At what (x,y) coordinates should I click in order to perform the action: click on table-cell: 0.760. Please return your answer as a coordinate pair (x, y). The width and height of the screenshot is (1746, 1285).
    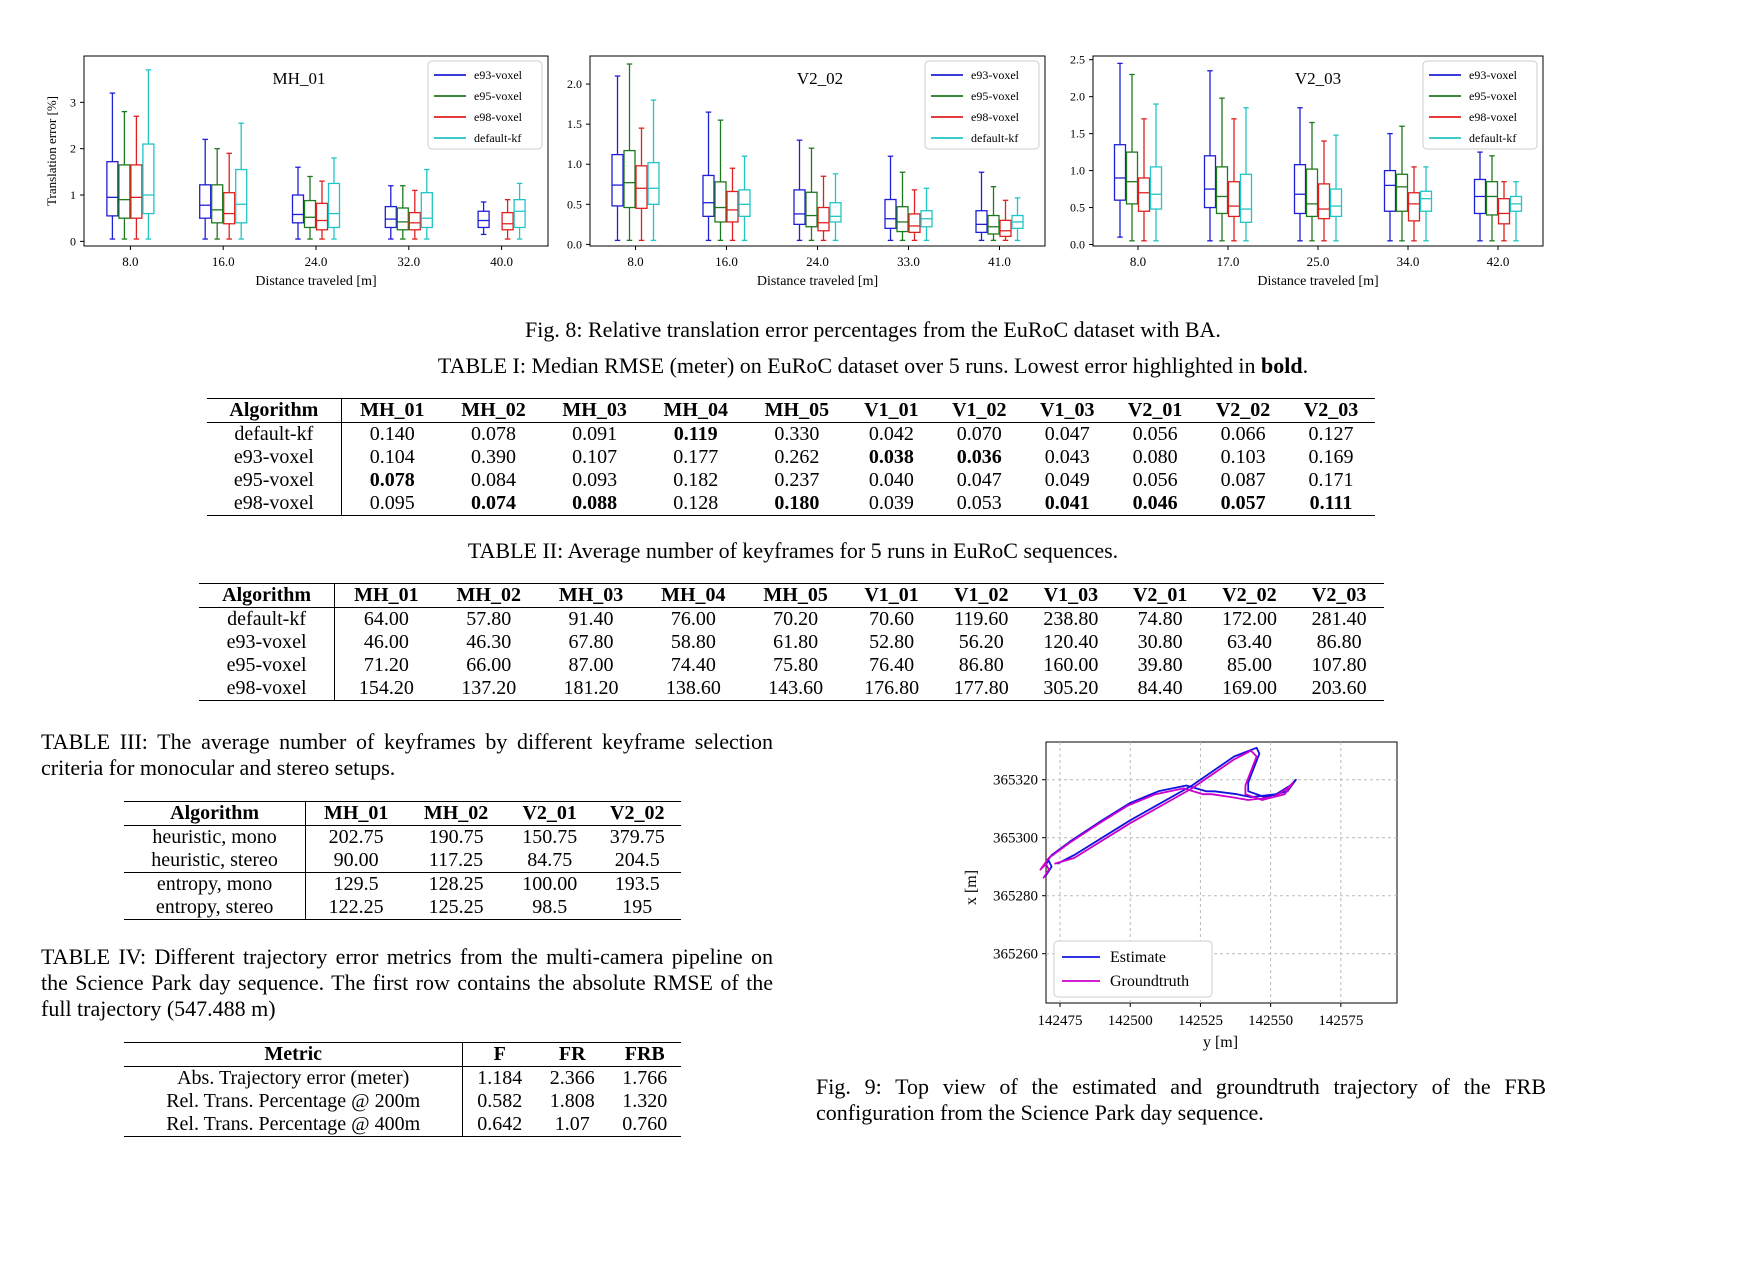
    Looking at the image, I should click on (645, 1124).